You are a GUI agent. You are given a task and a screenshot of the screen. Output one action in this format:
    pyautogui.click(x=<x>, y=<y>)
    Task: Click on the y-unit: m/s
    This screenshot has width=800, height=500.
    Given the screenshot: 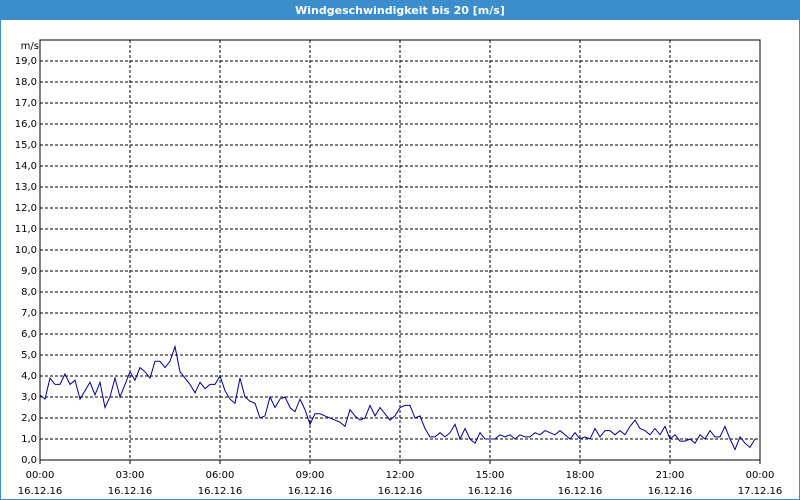 What is the action you would take?
    pyautogui.click(x=30, y=46)
    